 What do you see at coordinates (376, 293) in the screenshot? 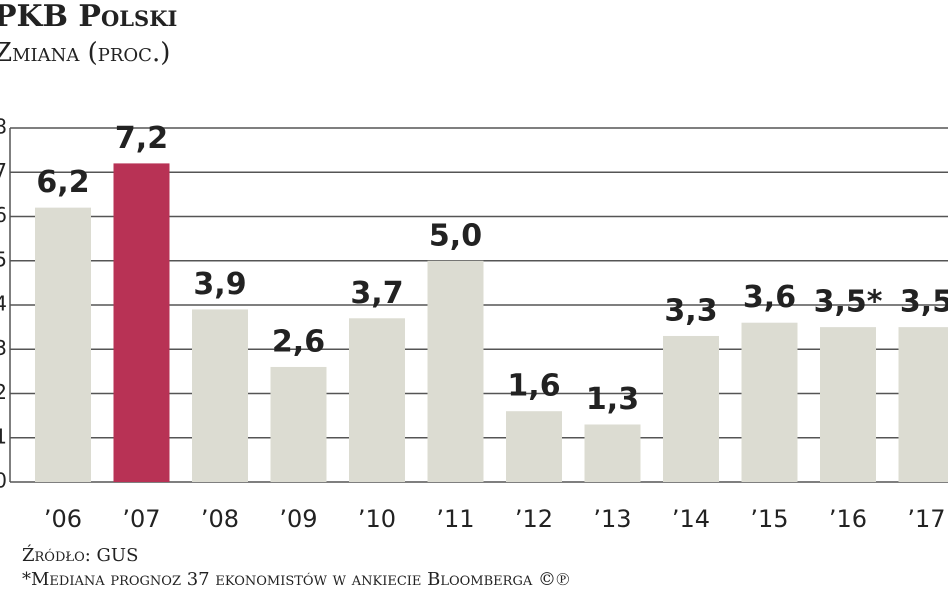
I see `value-label: 3,7` at bounding box center [376, 293].